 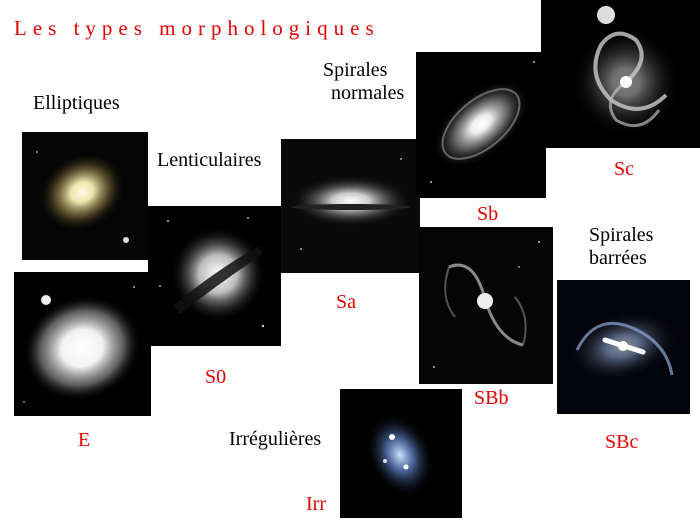 What do you see at coordinates (76, 103) in the screenshot?
I see `category-elliptiques: Elliptiques` at bounding box center [76, 103].